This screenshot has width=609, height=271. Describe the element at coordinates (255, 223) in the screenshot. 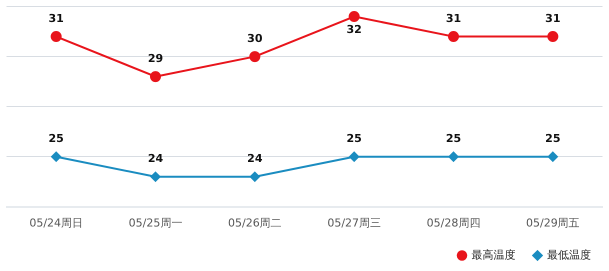

I see `x-tick-label: 05/26周二` at that location.